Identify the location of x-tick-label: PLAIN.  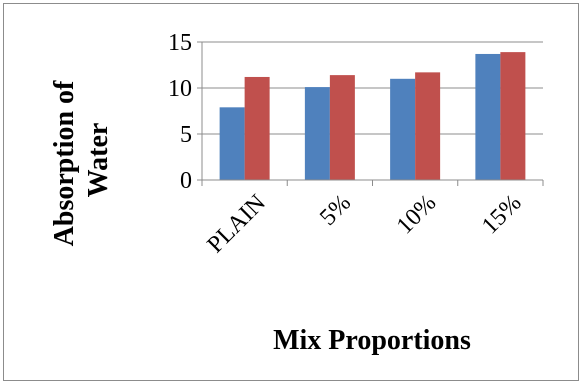
(237, 224).